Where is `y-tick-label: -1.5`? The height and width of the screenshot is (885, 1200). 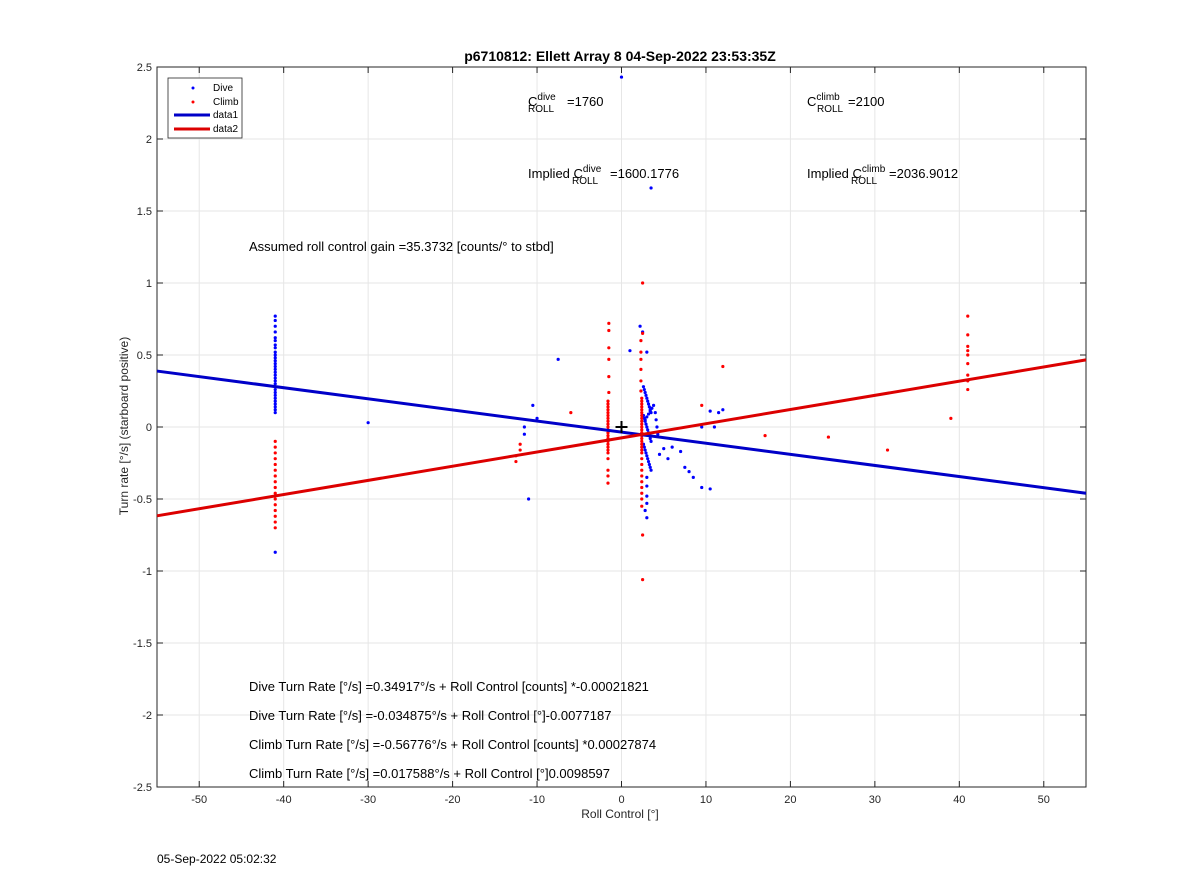 y-tick-label: -1.5 is located at coordinates (142, 644).